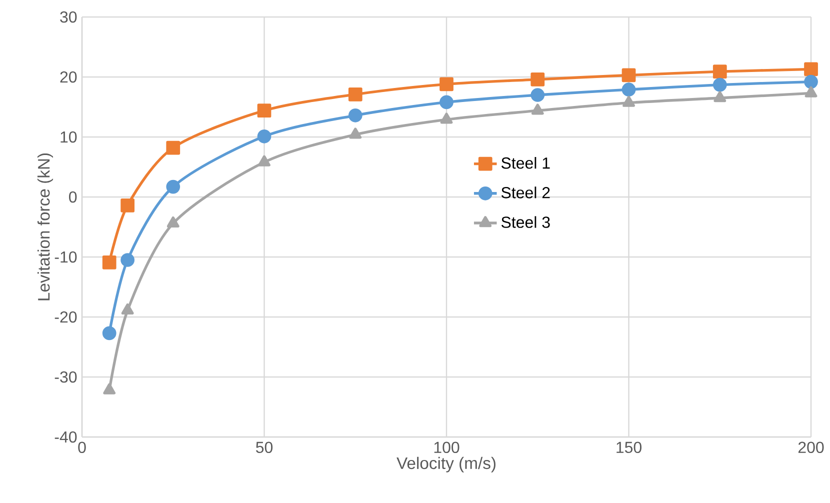 The width and height of the screenshot is (830, 503). I want to click on x-tick-label: 150, so click(629, 448).